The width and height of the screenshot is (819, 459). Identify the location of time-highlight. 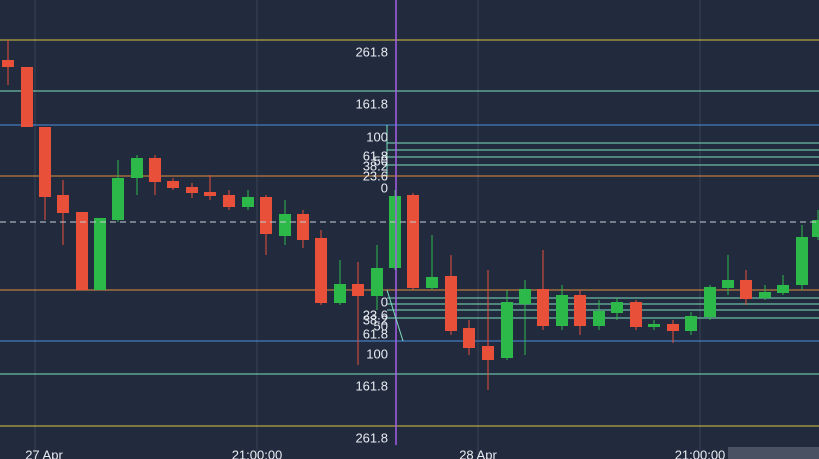
(773, 453).